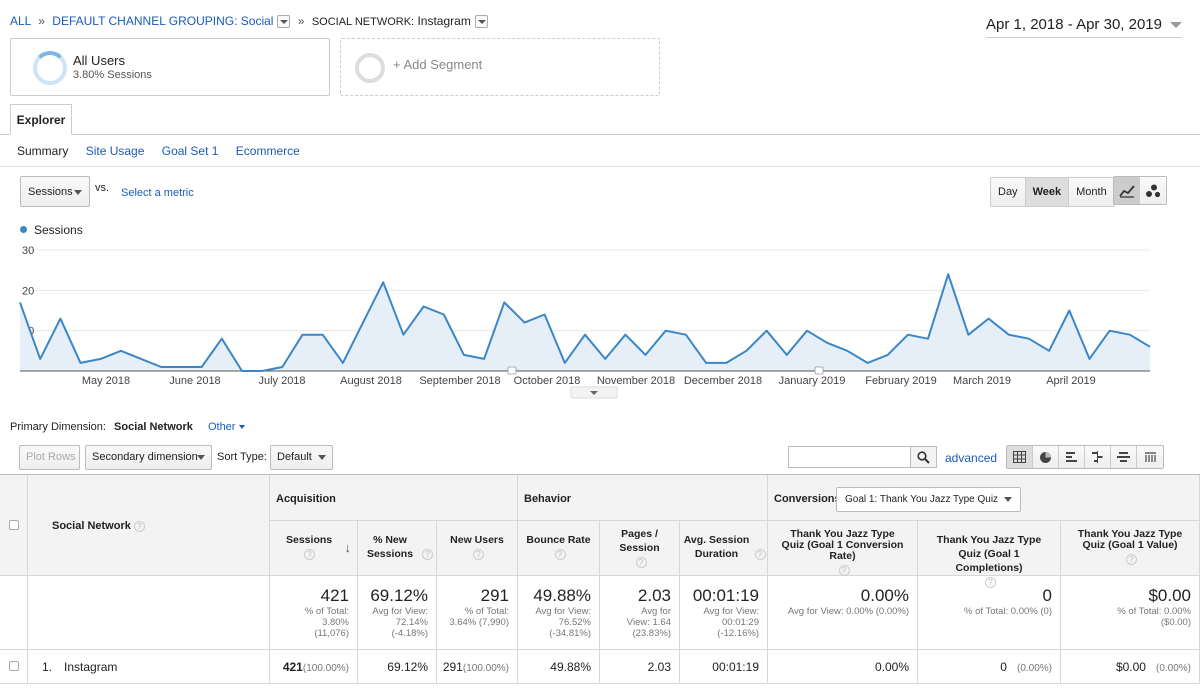 This screenshot has width=1200, height=688. I want to click on secondary-dimension-select: Secondary dimension, so click(148, 457).